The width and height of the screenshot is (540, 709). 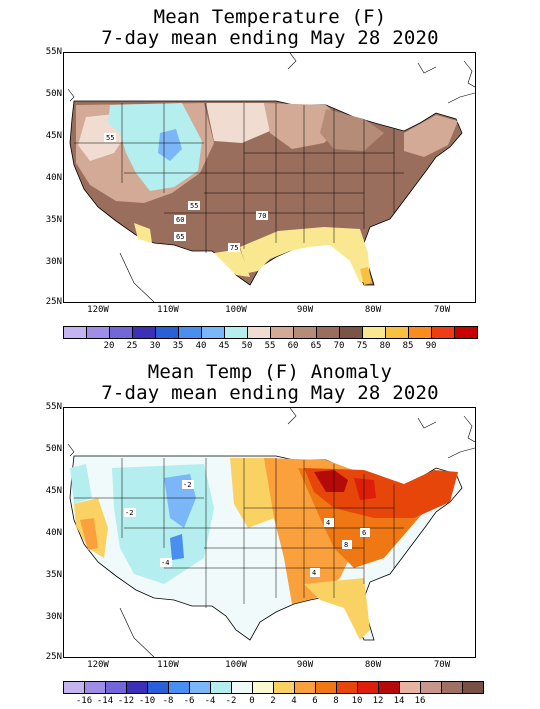 I want to click on colorbar-tick-label: 8, so click(x=336, y=701).